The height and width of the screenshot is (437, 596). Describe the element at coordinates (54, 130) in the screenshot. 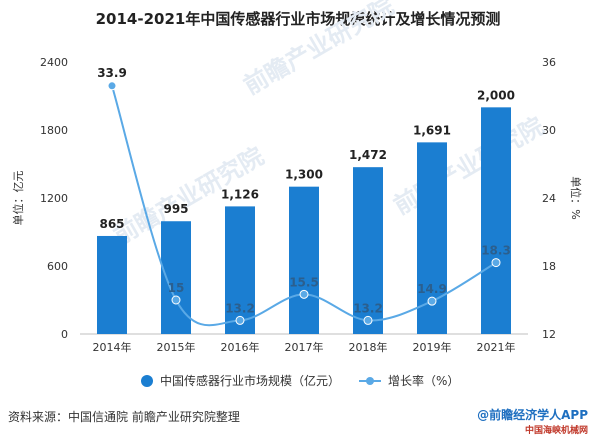

I see `y-tick-label: 1800` at that location.